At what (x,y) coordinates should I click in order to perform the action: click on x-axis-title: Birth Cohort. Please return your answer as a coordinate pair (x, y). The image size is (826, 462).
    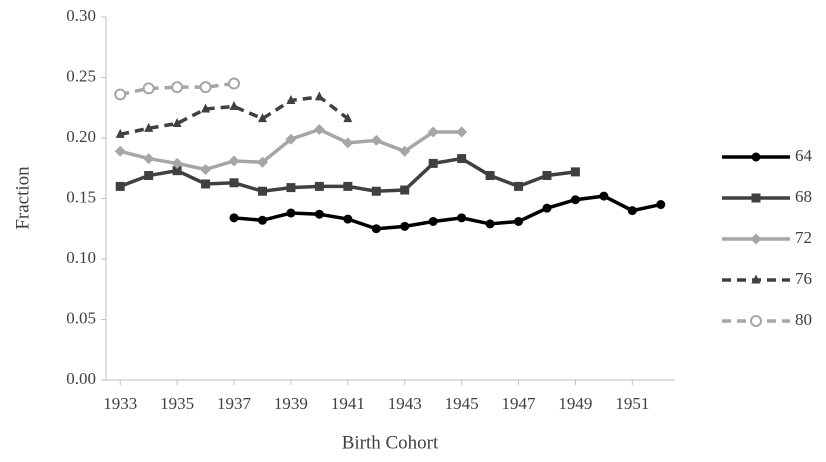
    Looking at the image, I should click on (390, 442).